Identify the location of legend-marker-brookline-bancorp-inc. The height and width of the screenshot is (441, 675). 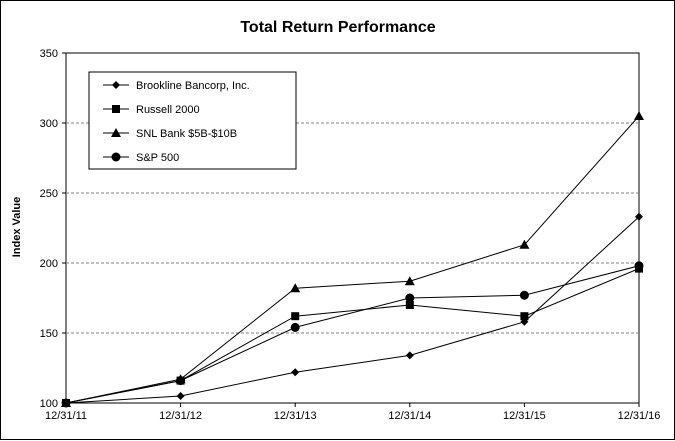
(116, 85).